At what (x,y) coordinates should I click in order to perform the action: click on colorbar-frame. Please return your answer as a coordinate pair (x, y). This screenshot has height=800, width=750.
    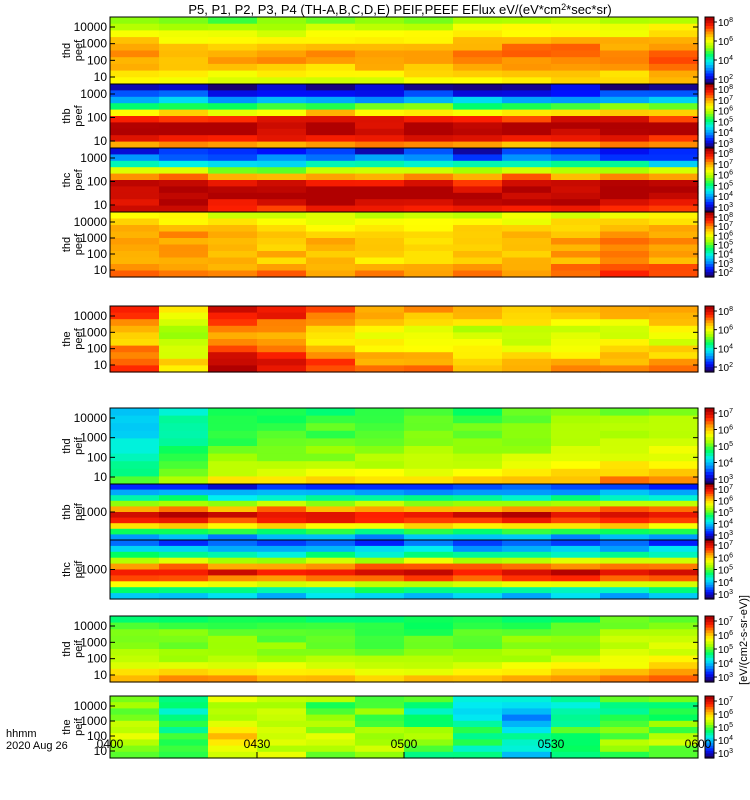
    Looking at the image, I should click on (709, 339).